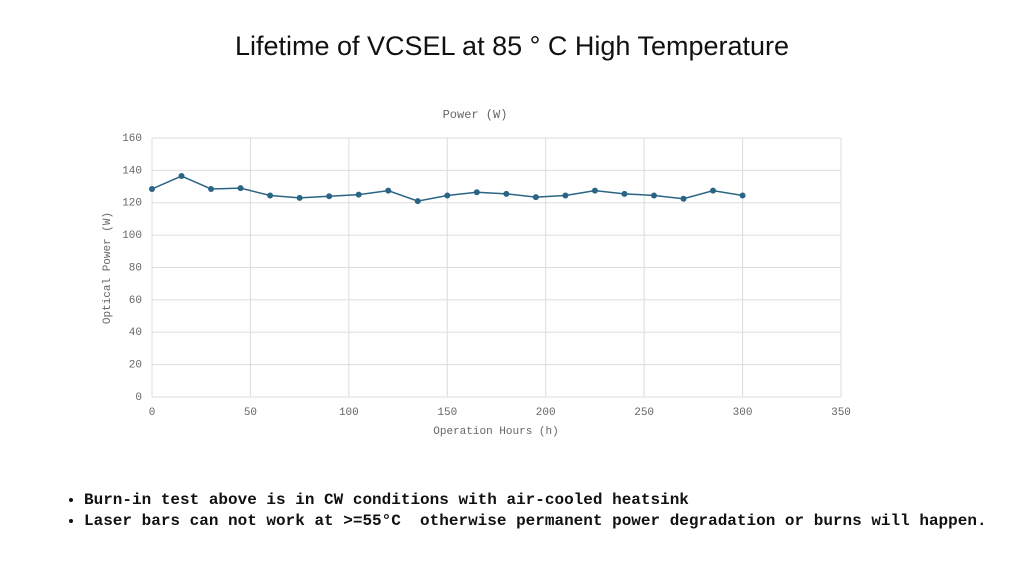 The height and width of the screenshot is (571, 1024). Describe the element at coordinates (349, 413) in the screenshot. I see `x-tick-label: 100` at that location.